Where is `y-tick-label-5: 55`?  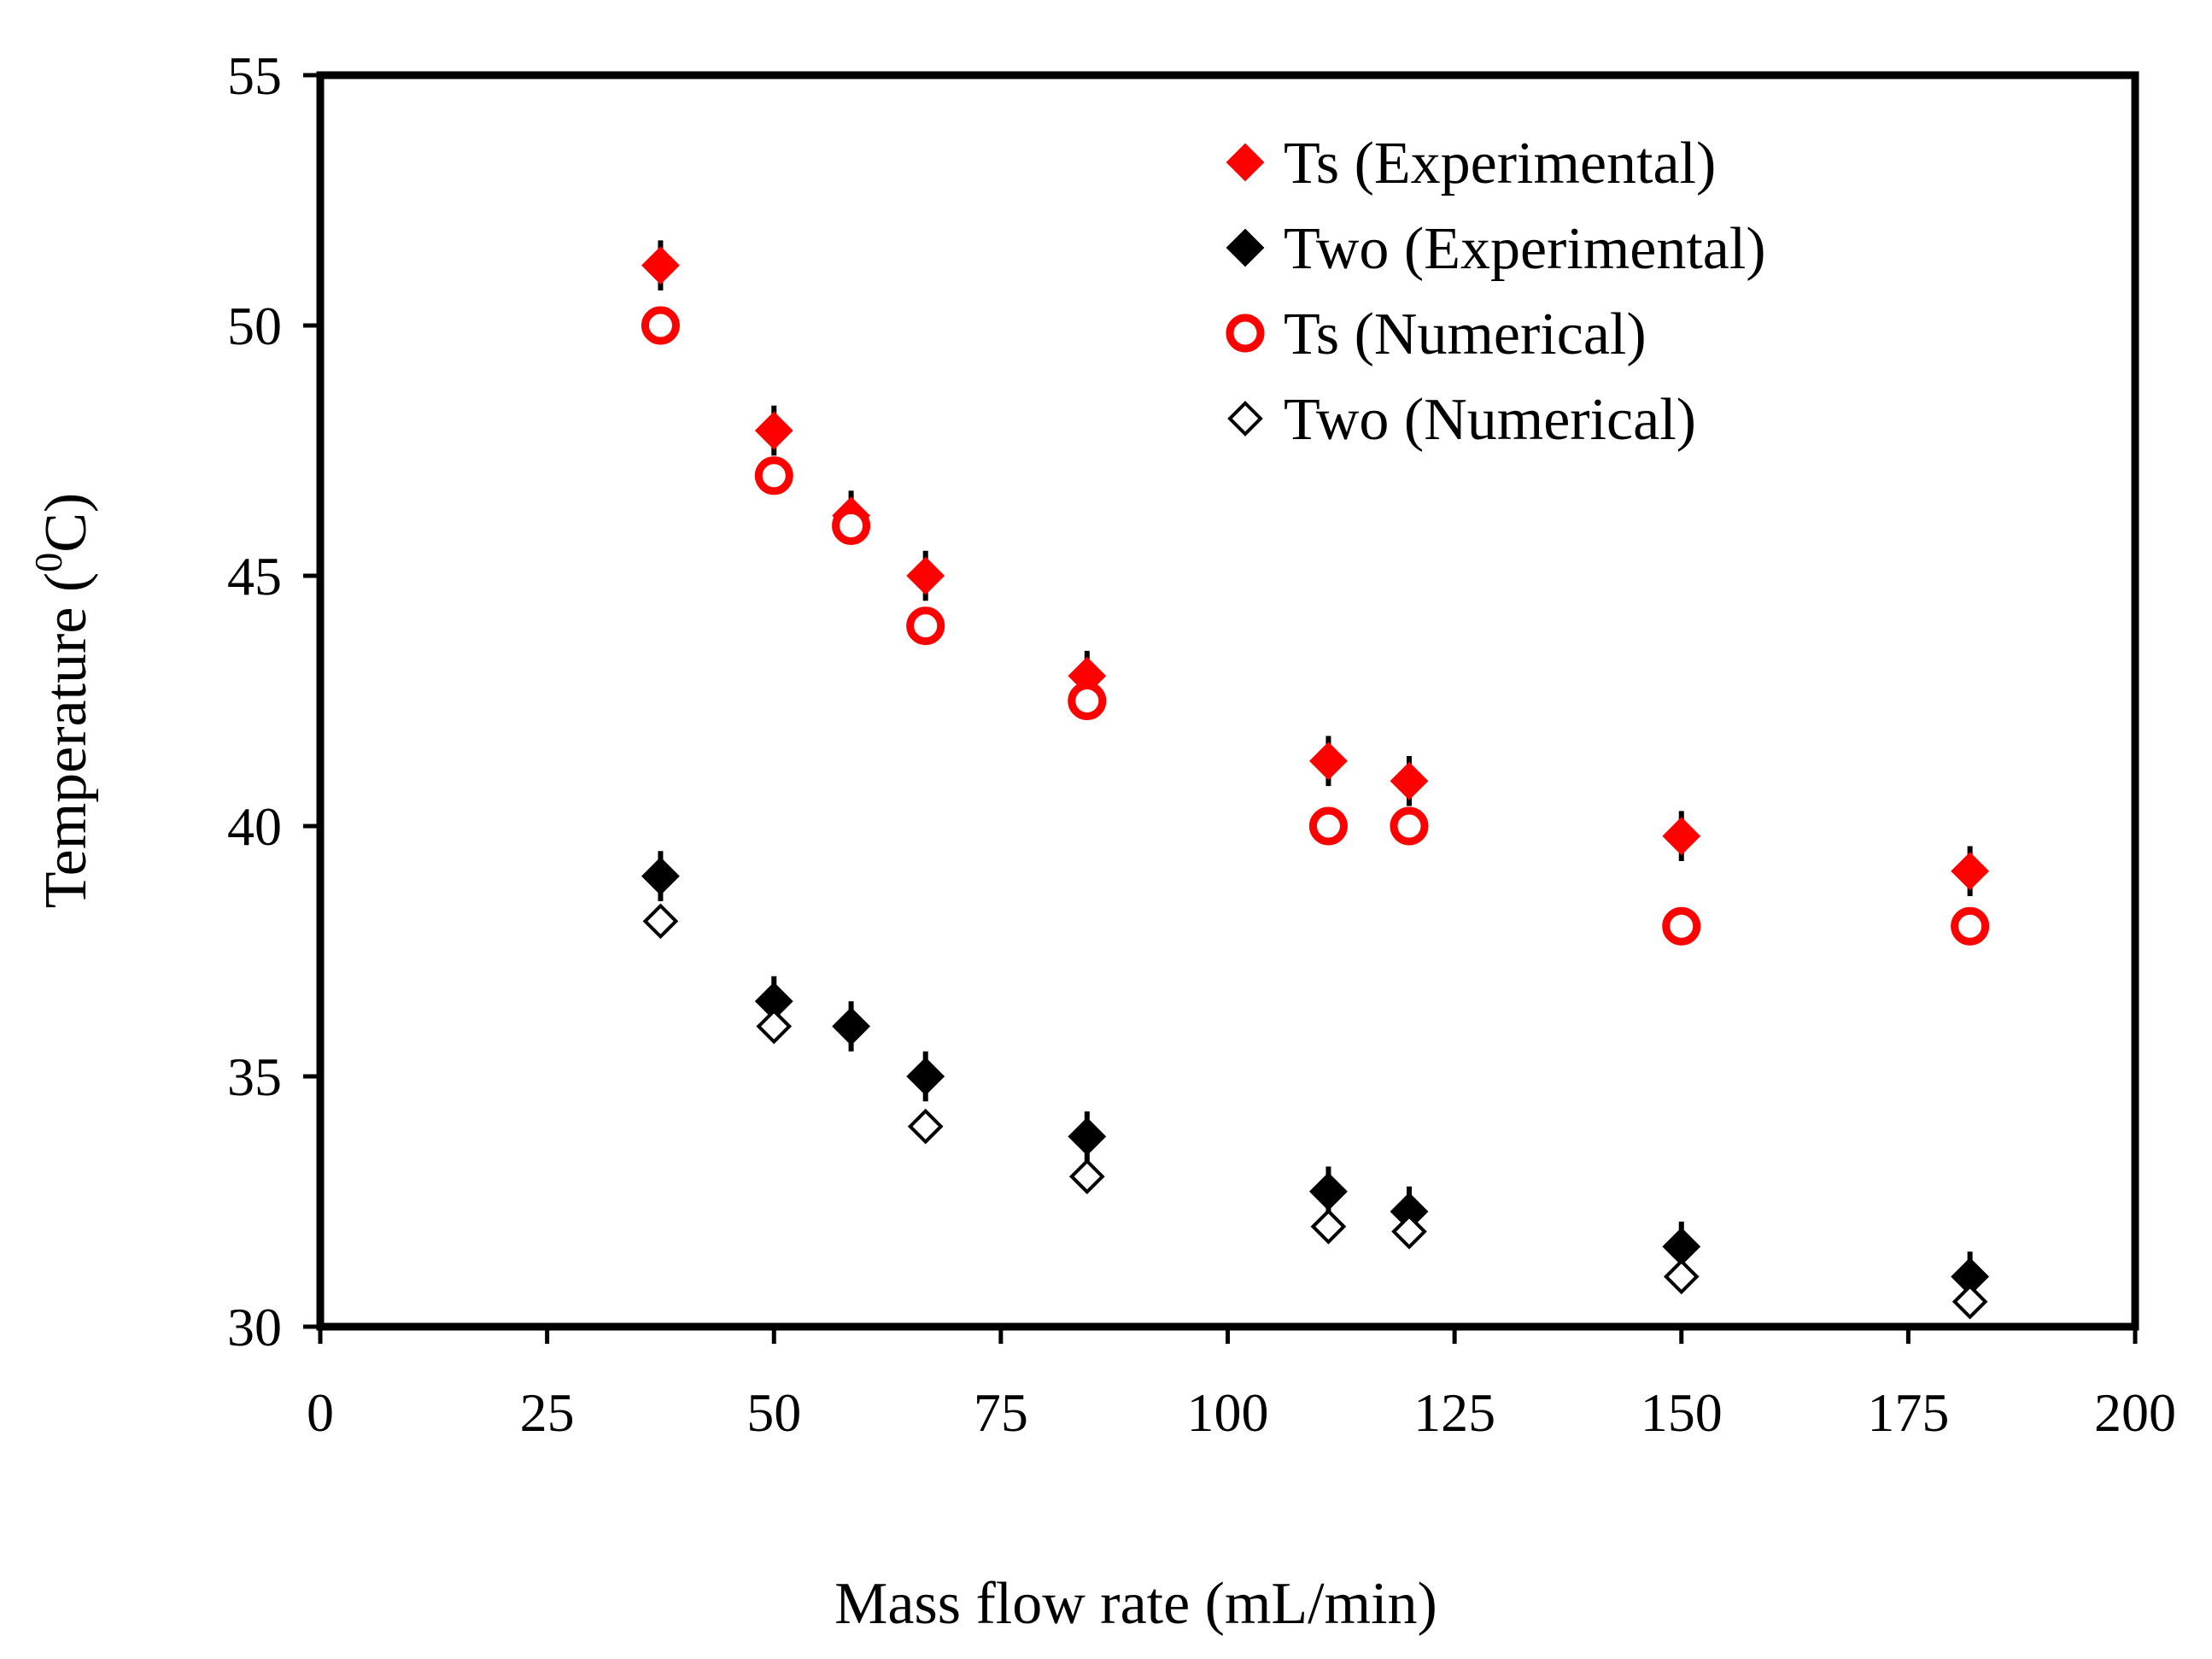
y-tick-label-5: 55 is located at coordinates (255, 75).